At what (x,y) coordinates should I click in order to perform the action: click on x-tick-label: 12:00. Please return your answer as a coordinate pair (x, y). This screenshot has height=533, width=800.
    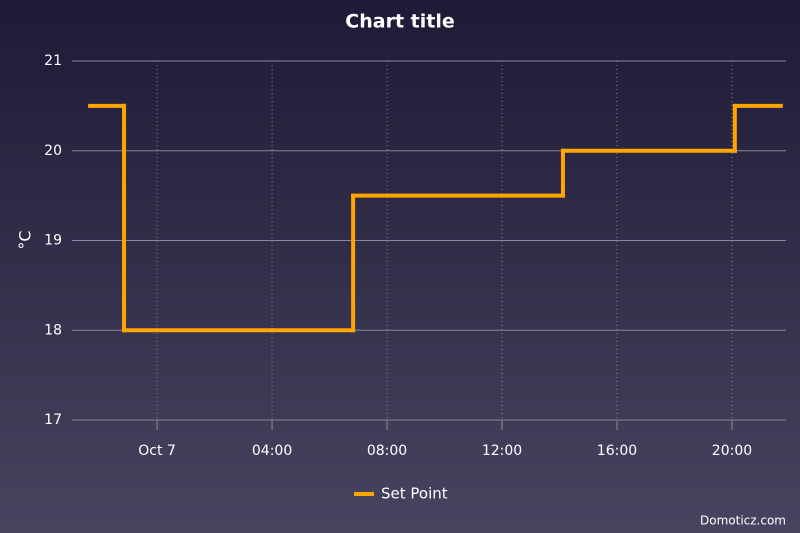
    Looking at the image, I should click on (502, 451).